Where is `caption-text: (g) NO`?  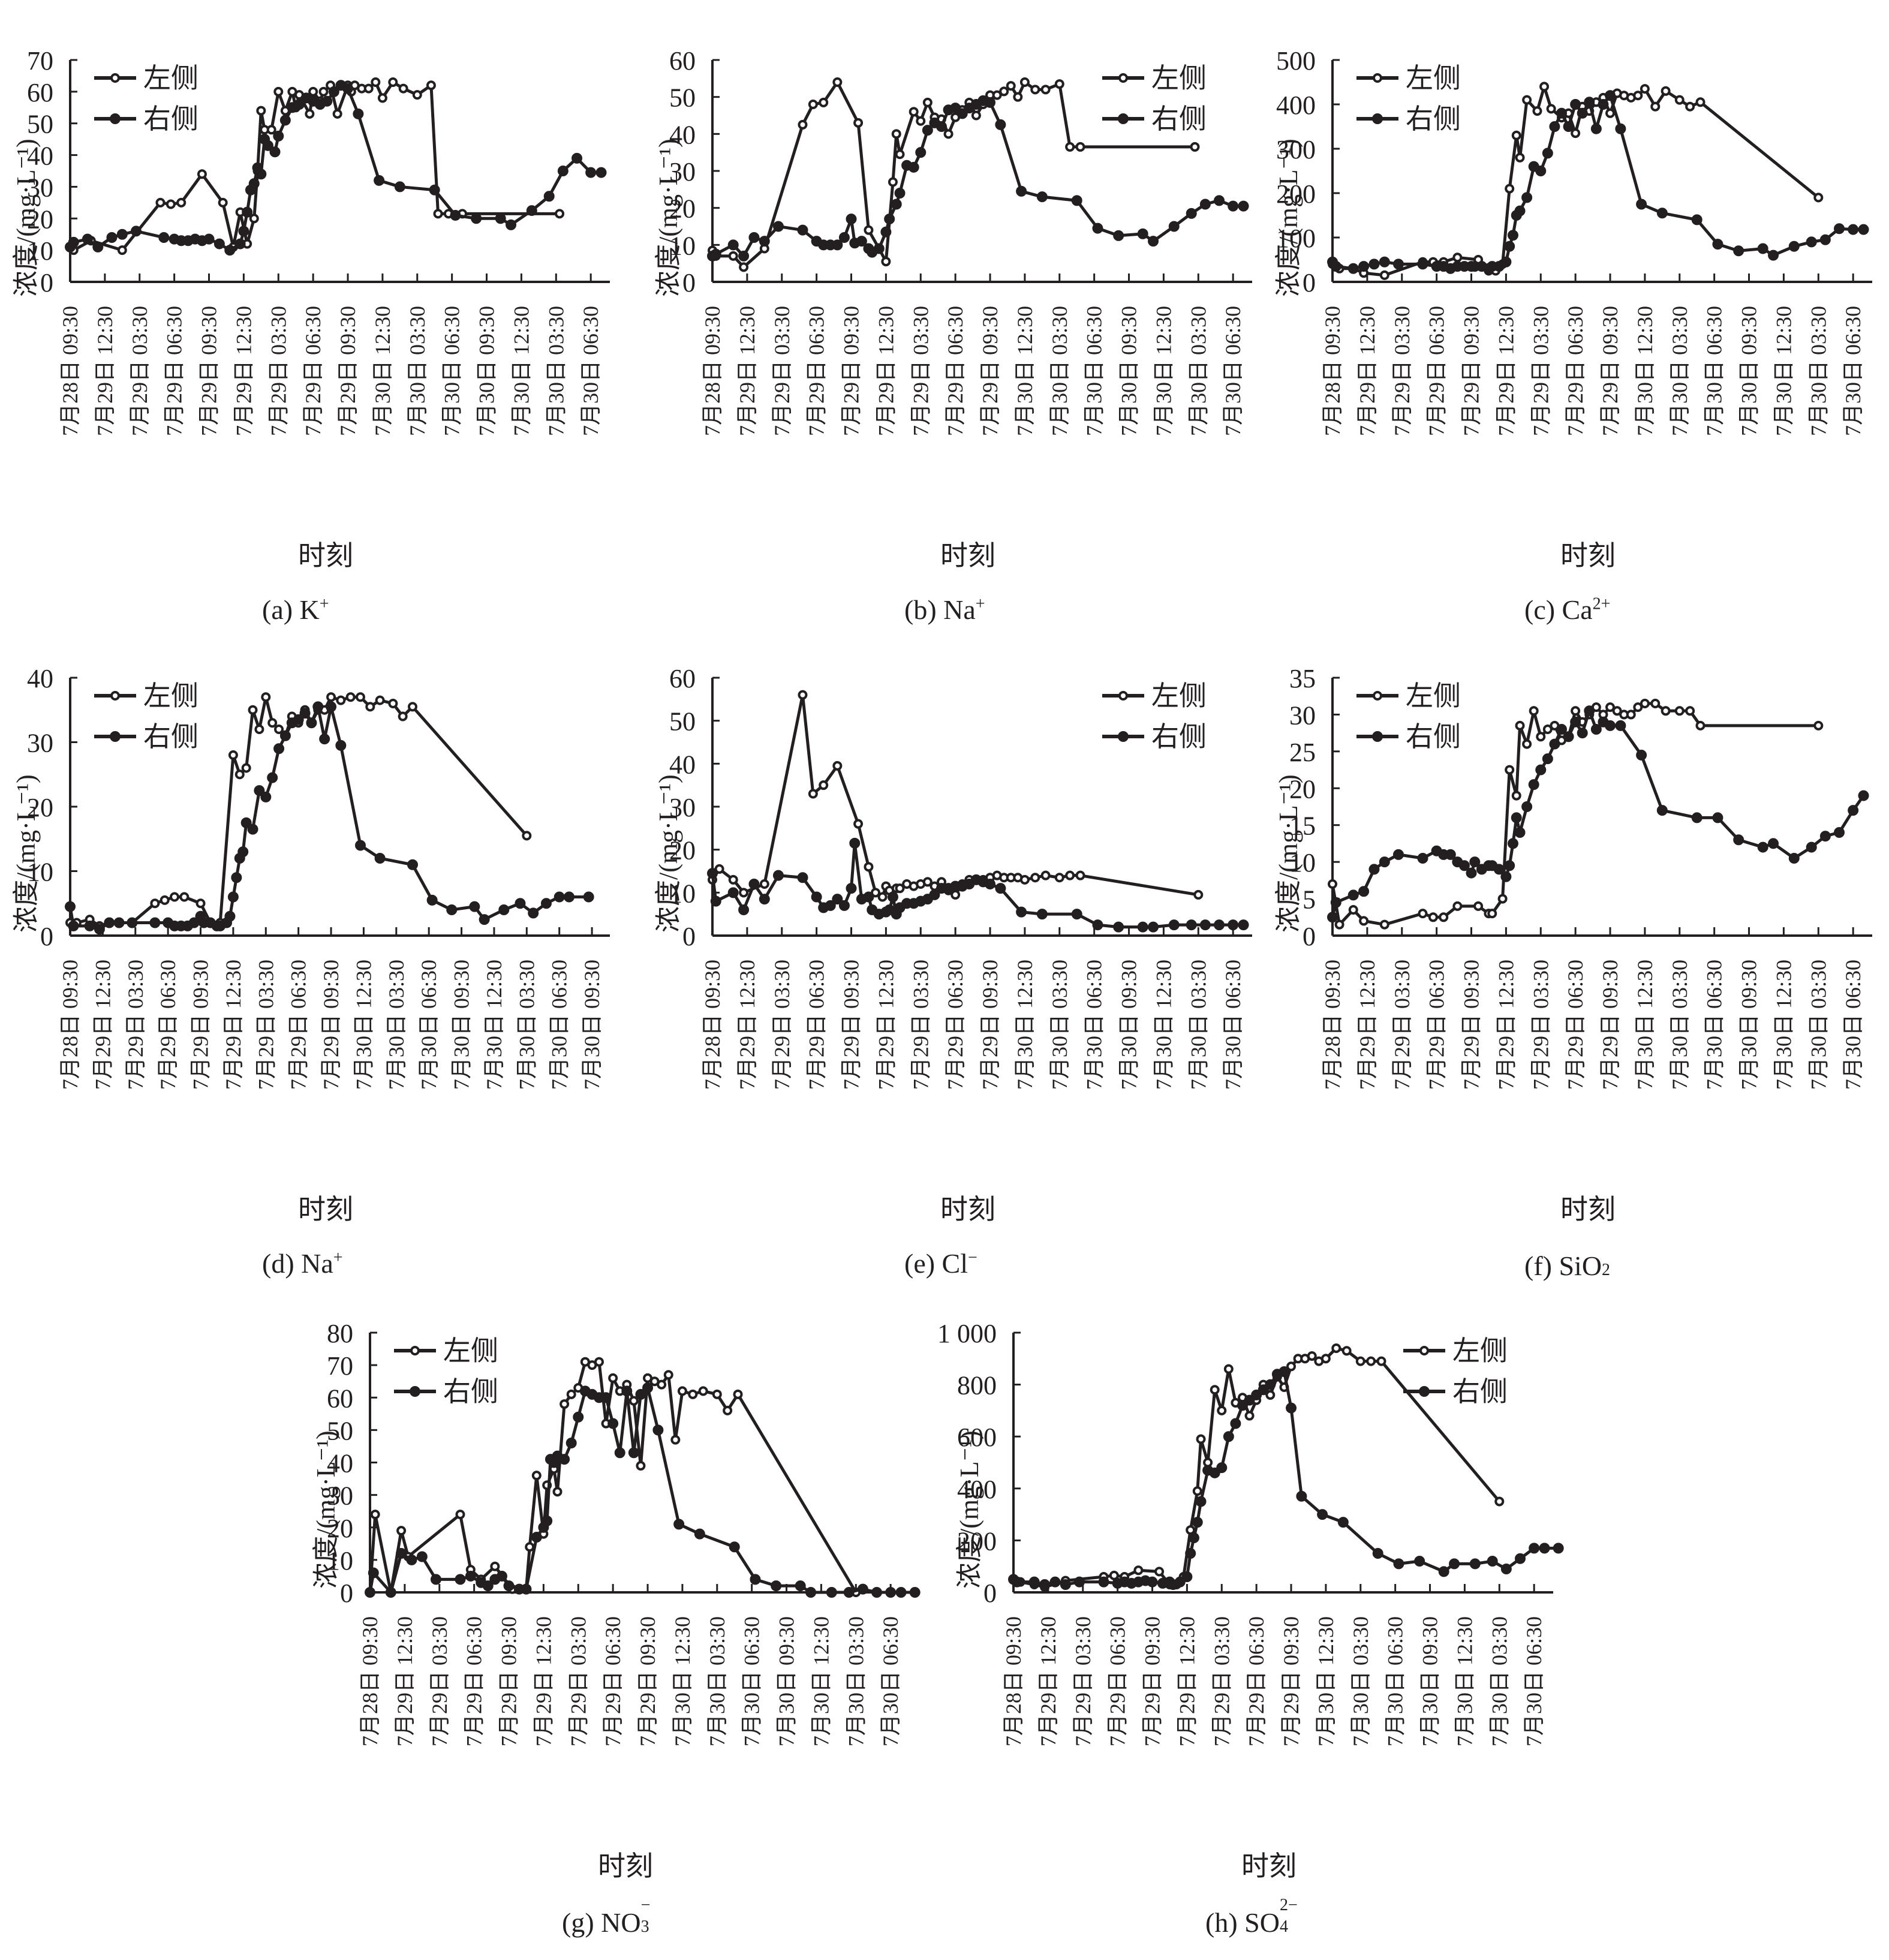 caption-text: (g) NO is located at coordinates (601, 1923).